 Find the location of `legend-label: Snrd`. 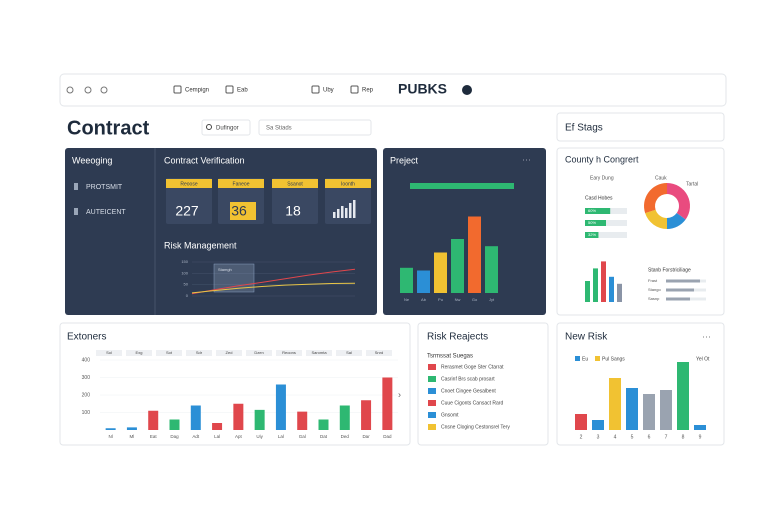

legend-label: Snrd is located at coordinates (379, 352).